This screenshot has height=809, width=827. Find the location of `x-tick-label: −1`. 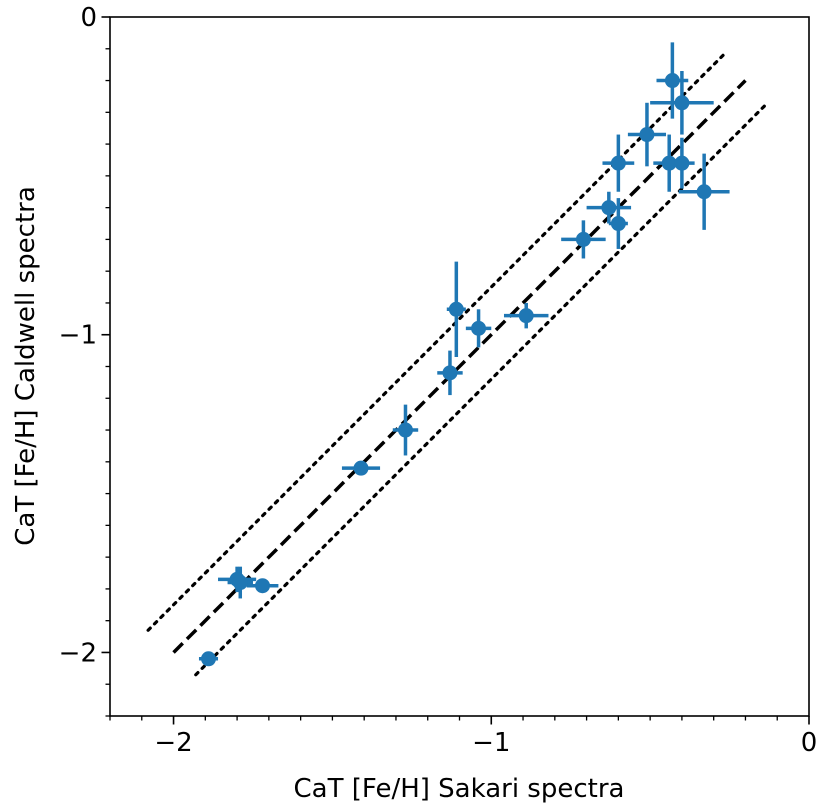

x-tick-label: −1 is located at coordinates (491, 743).